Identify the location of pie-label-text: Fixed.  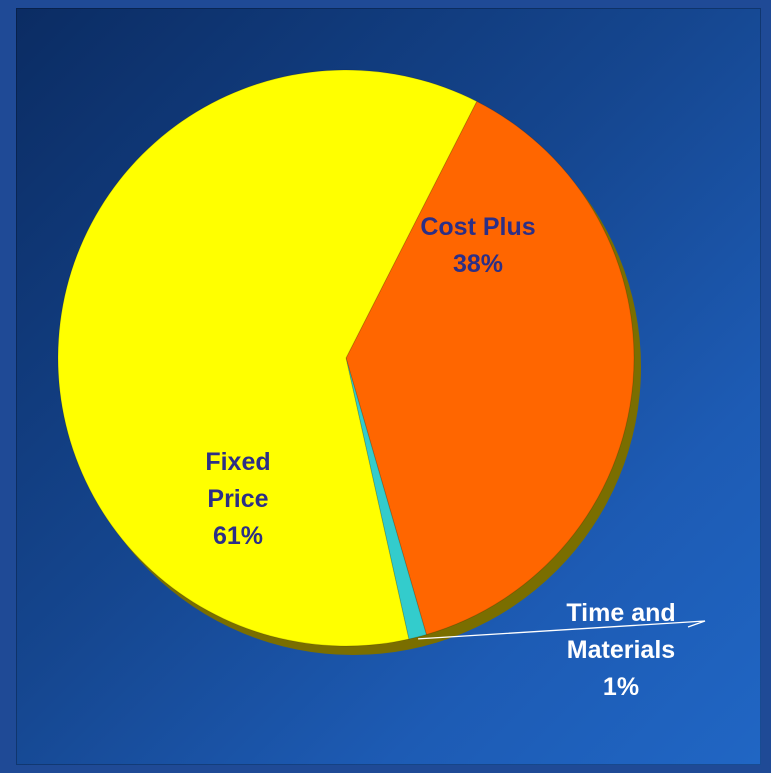
(237, 462).